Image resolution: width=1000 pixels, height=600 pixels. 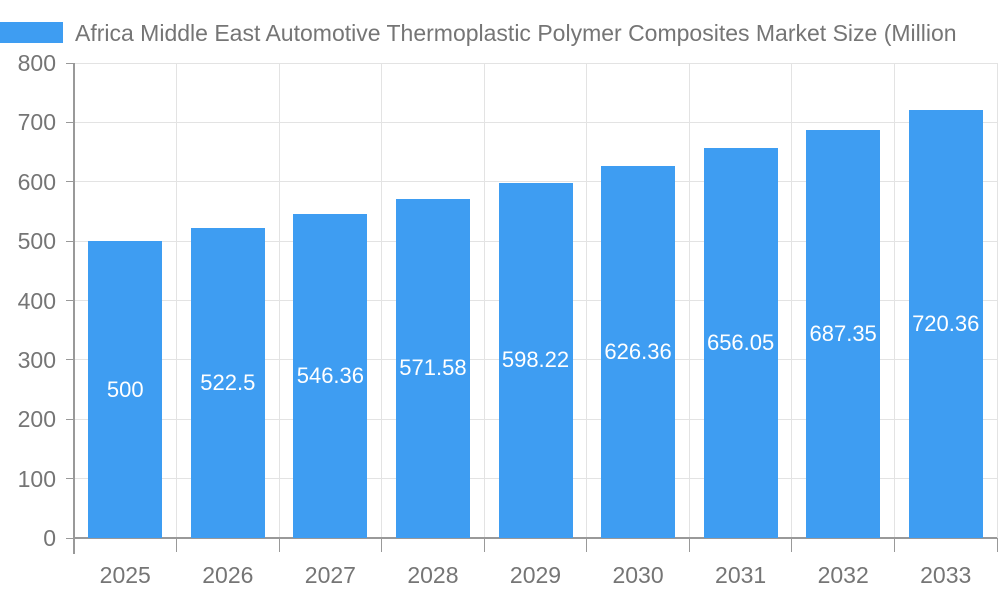 I want to click on y-axis-tick-label: 500, so click(x=36, y=241).